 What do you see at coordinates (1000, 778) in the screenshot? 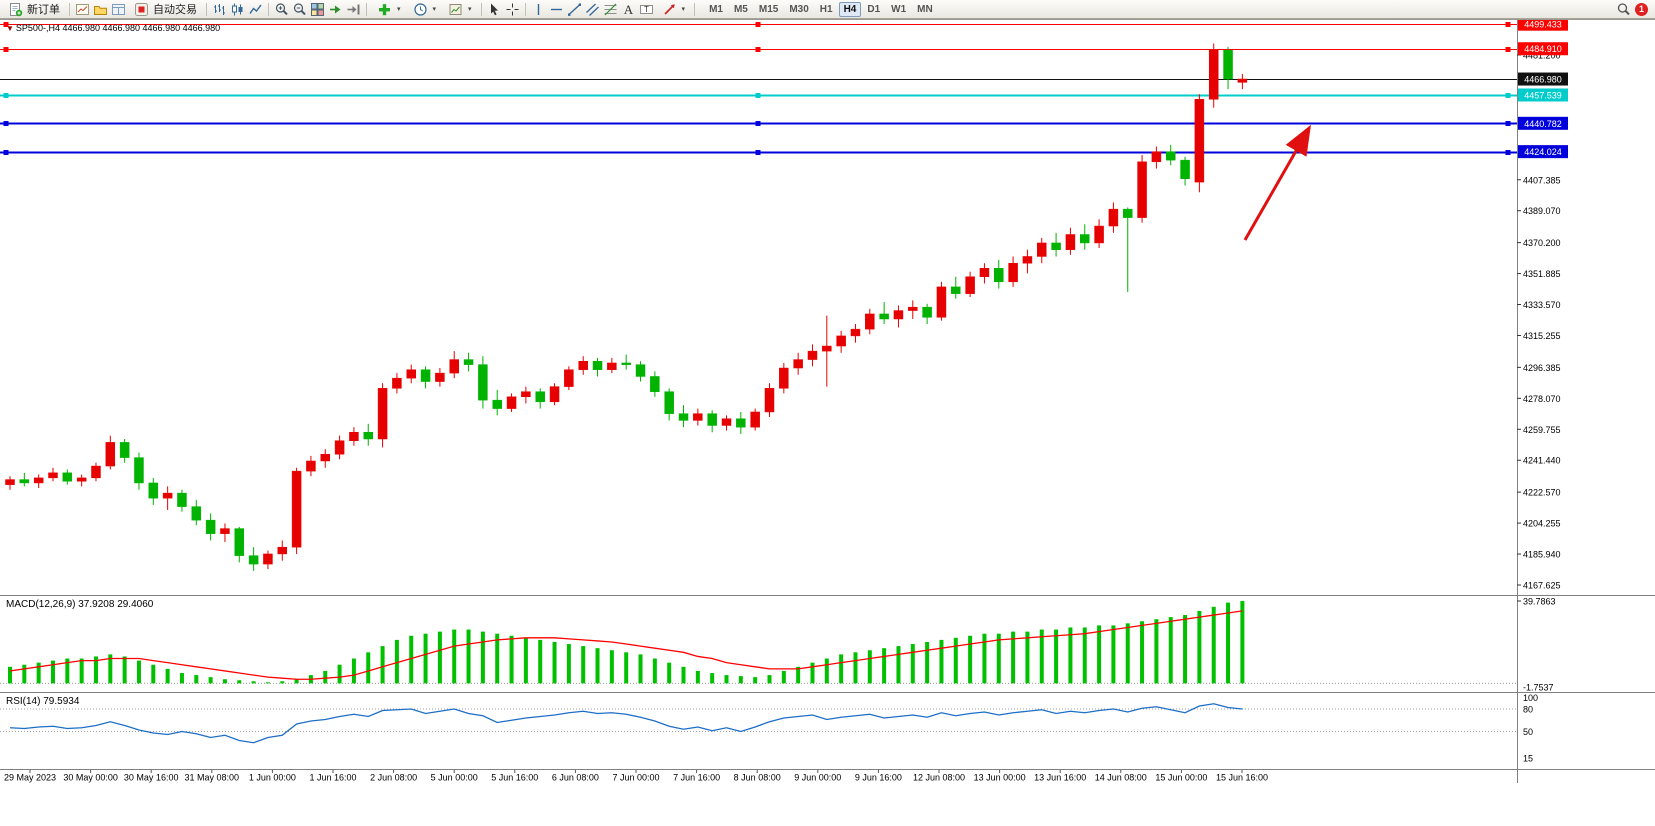
I see `svg-text: 13 Jun 00:00` at bounding box center [1000, 778].